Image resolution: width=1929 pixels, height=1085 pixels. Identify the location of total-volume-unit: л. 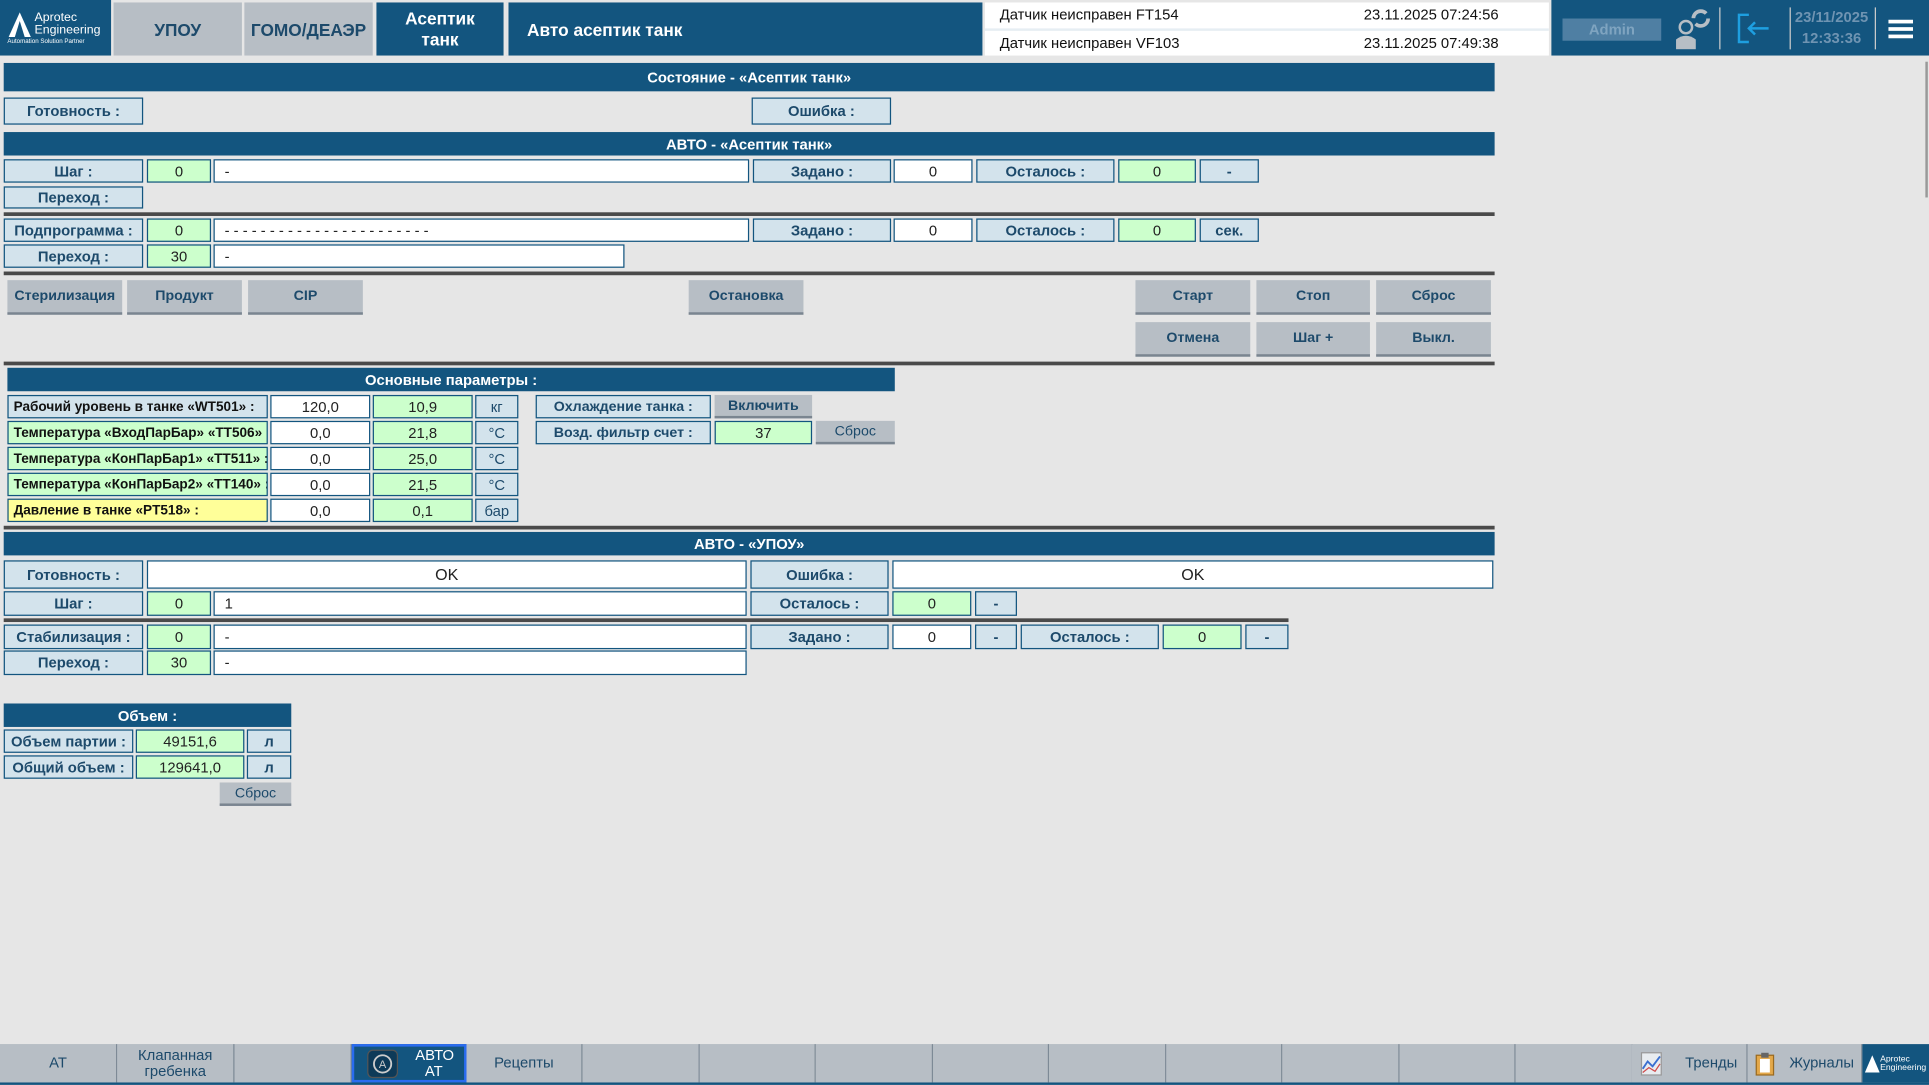
(269, 767).